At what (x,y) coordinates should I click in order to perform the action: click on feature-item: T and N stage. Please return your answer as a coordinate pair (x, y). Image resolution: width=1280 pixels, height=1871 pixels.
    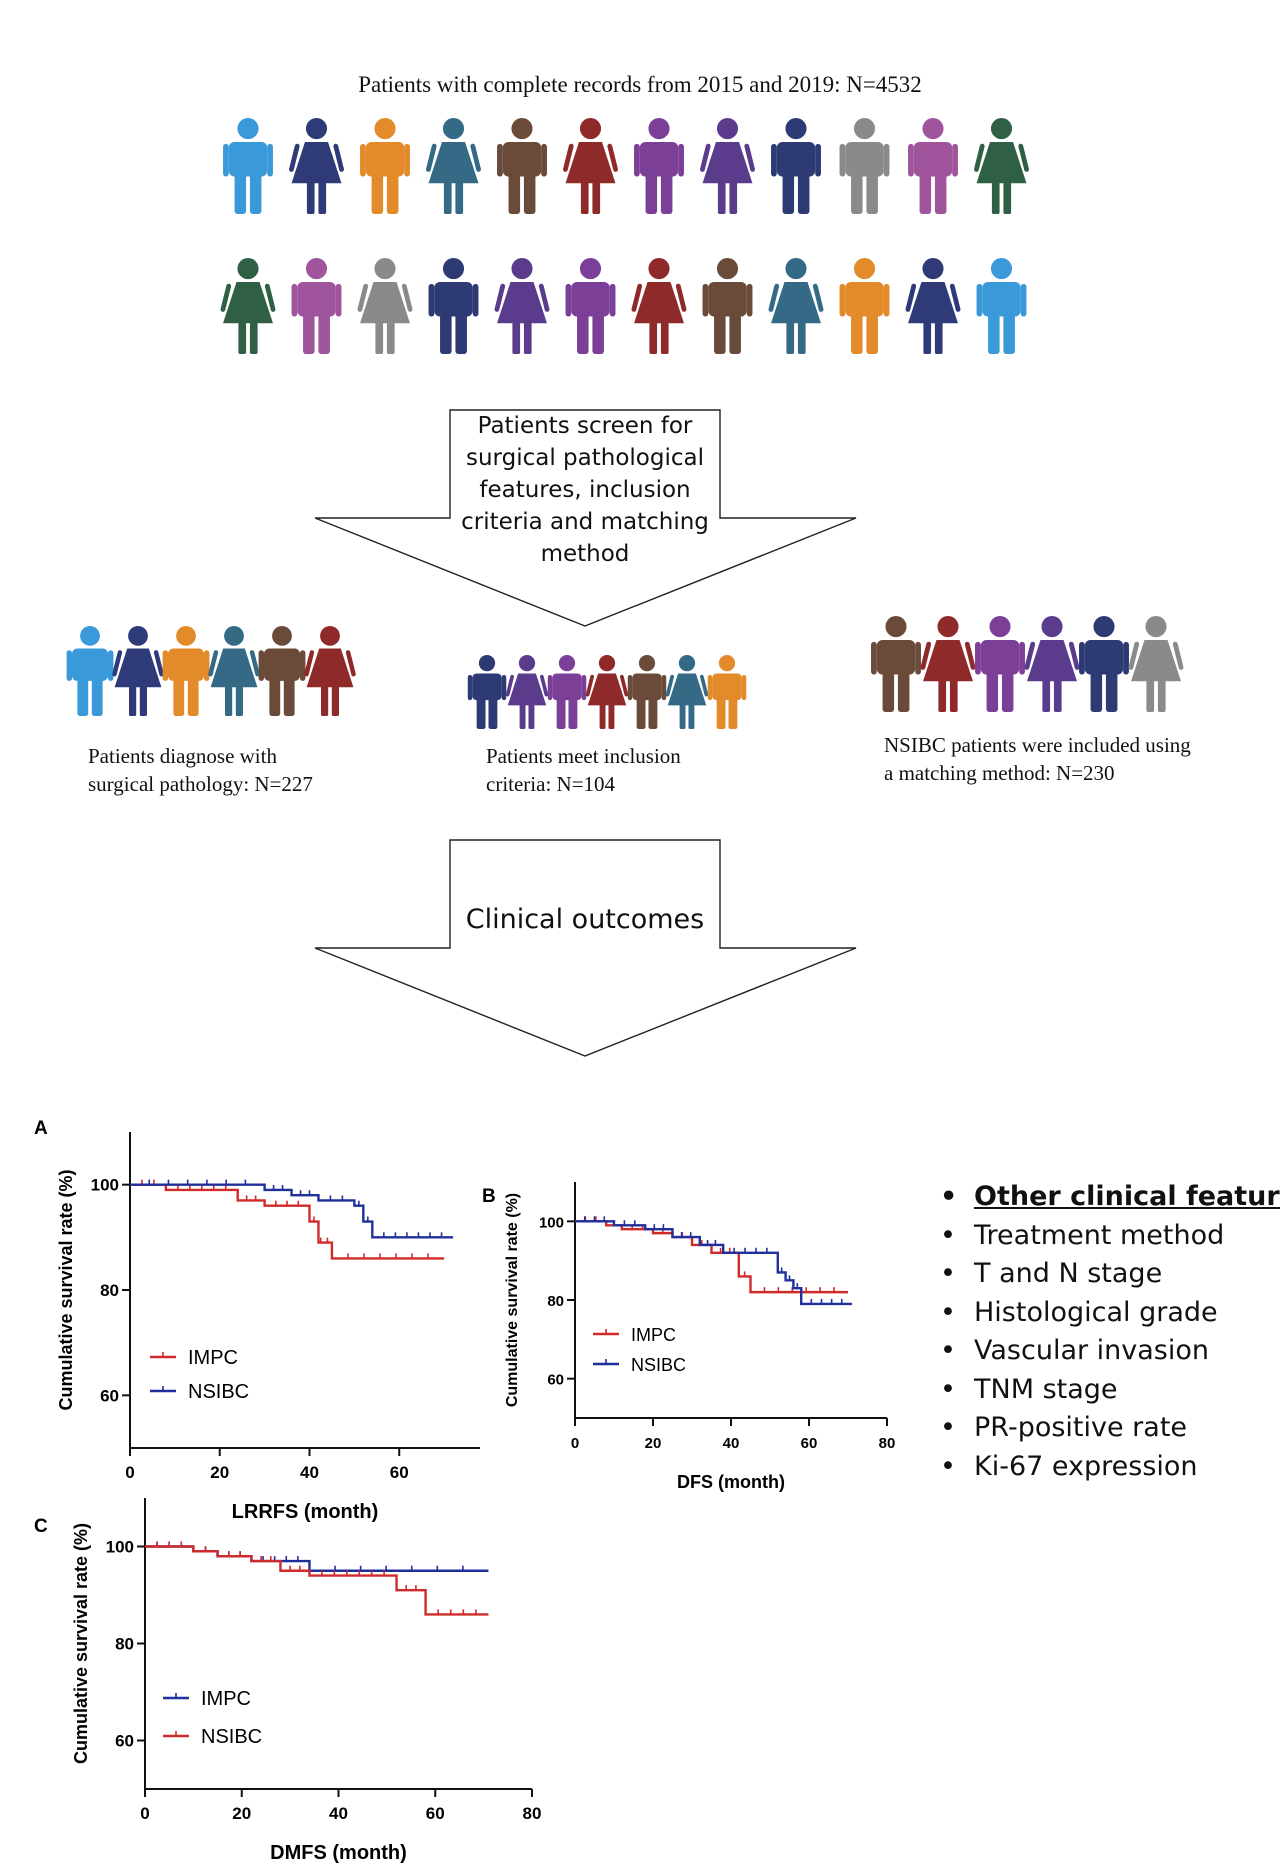
    Looking at the image, I should click on (1110, 1274).